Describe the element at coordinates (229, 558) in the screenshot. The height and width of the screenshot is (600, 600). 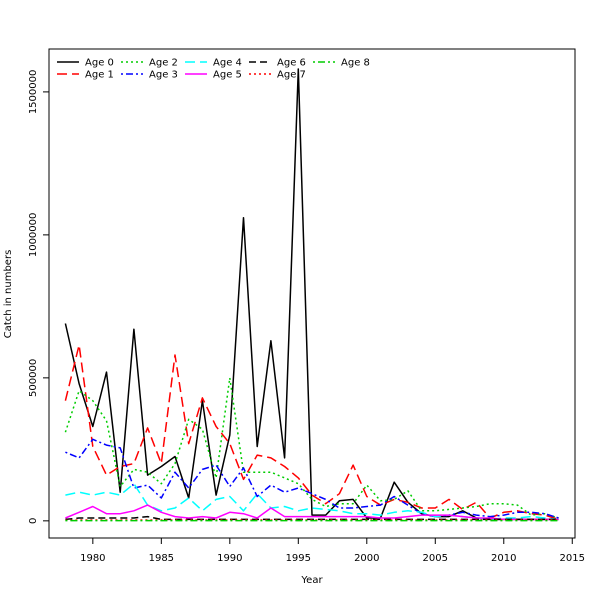
I see `x-tick-label: 1990` at that location.